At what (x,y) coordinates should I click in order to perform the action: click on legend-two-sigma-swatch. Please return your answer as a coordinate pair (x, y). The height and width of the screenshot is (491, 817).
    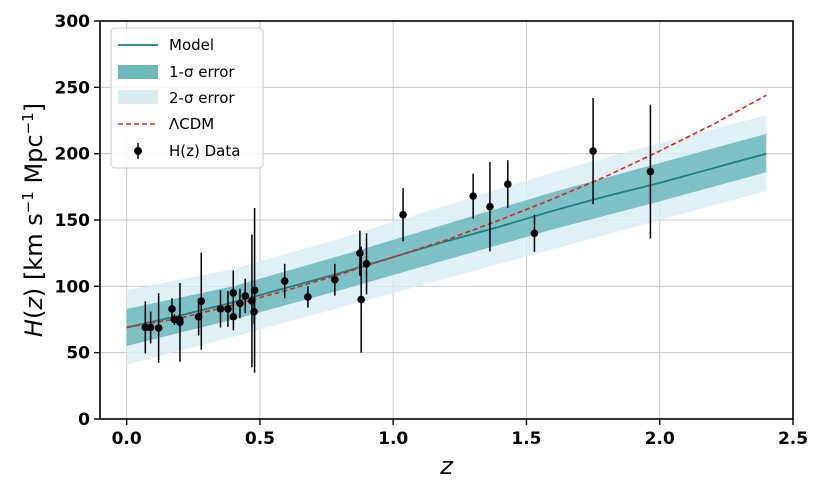
    Looking at the image, I should click on (138, 97).